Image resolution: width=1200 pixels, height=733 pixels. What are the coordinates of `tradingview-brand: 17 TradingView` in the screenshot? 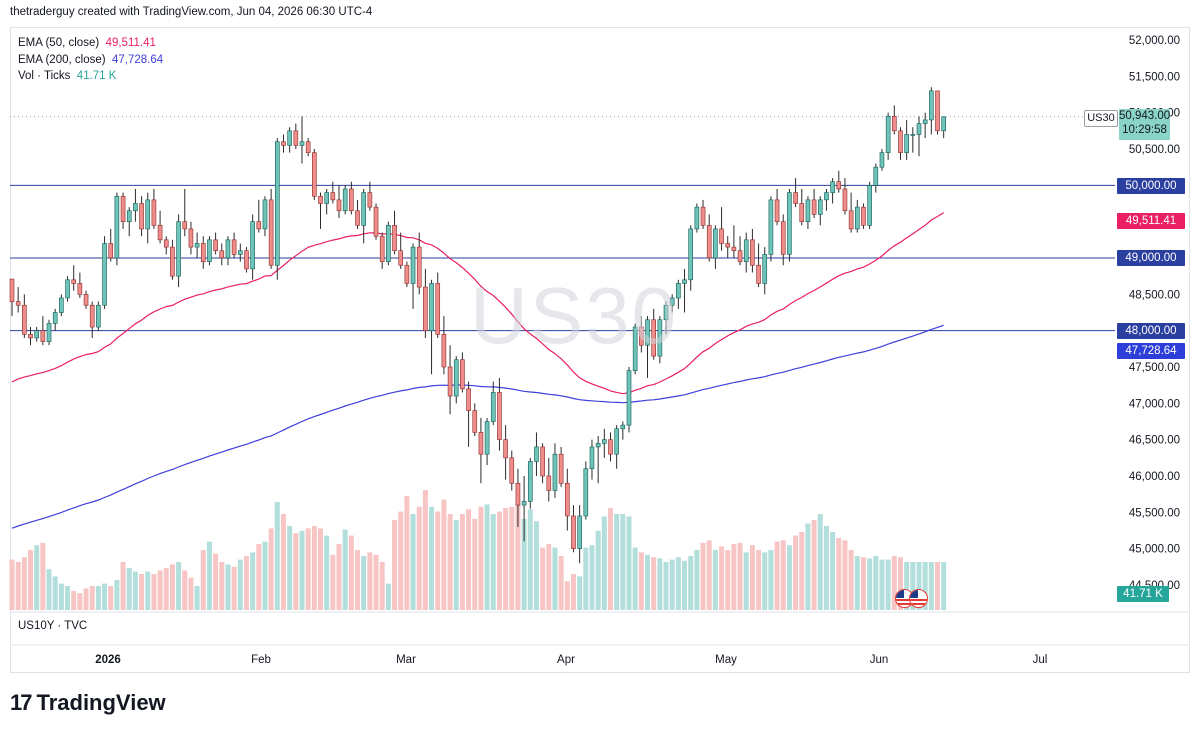 It's located at (88, 703).